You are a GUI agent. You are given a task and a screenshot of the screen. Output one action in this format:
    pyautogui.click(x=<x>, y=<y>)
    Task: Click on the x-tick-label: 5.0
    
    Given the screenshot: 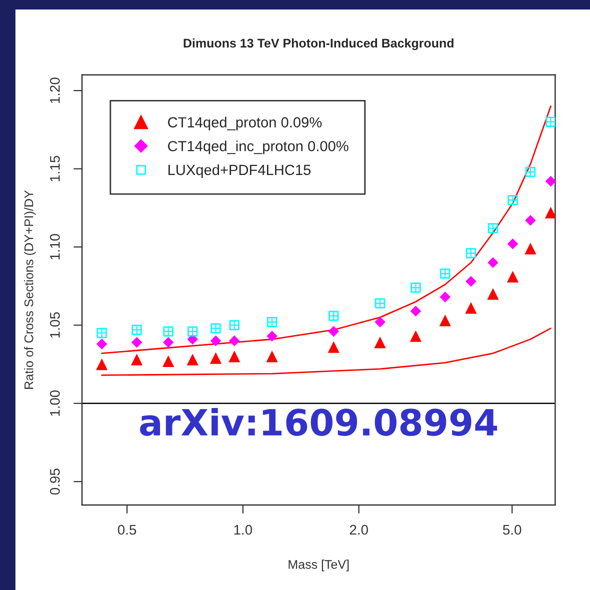 What is the action you would take?
    pyautogui.click(x=512, y=529)
    